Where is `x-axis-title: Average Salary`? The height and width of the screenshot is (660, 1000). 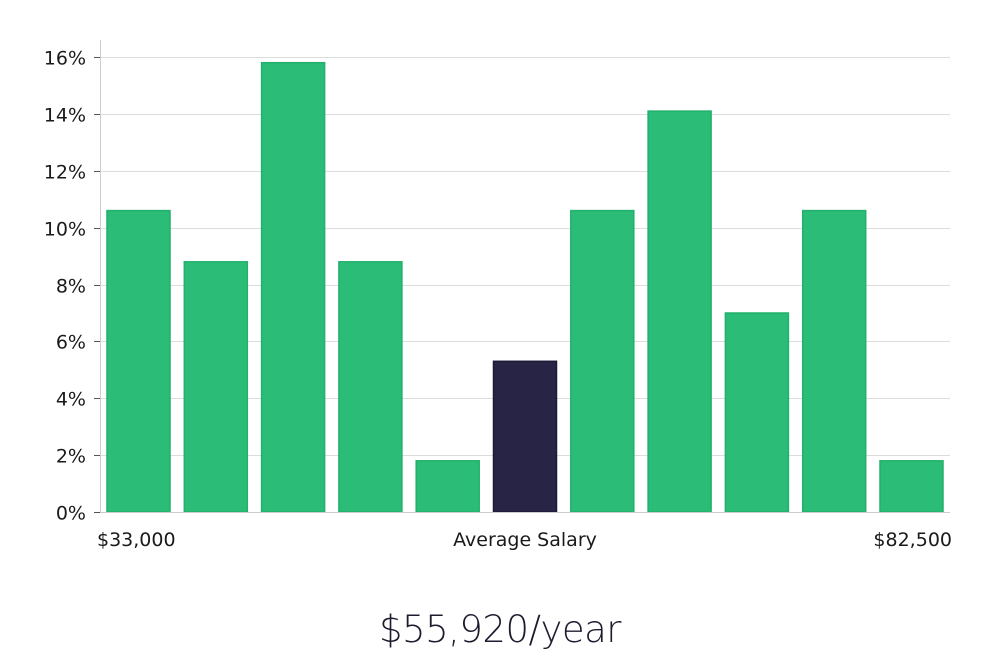
x-axis-title: Average Salary is located at coordinates (525, 540).